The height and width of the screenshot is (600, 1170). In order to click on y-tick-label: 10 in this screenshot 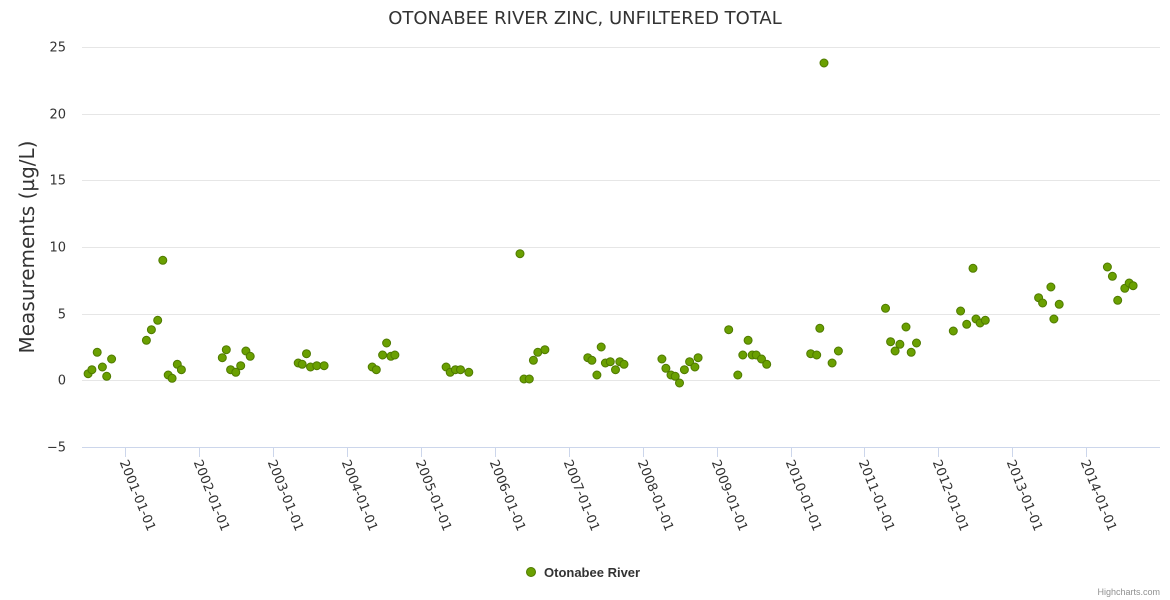, I will do `click(57, 248)`.